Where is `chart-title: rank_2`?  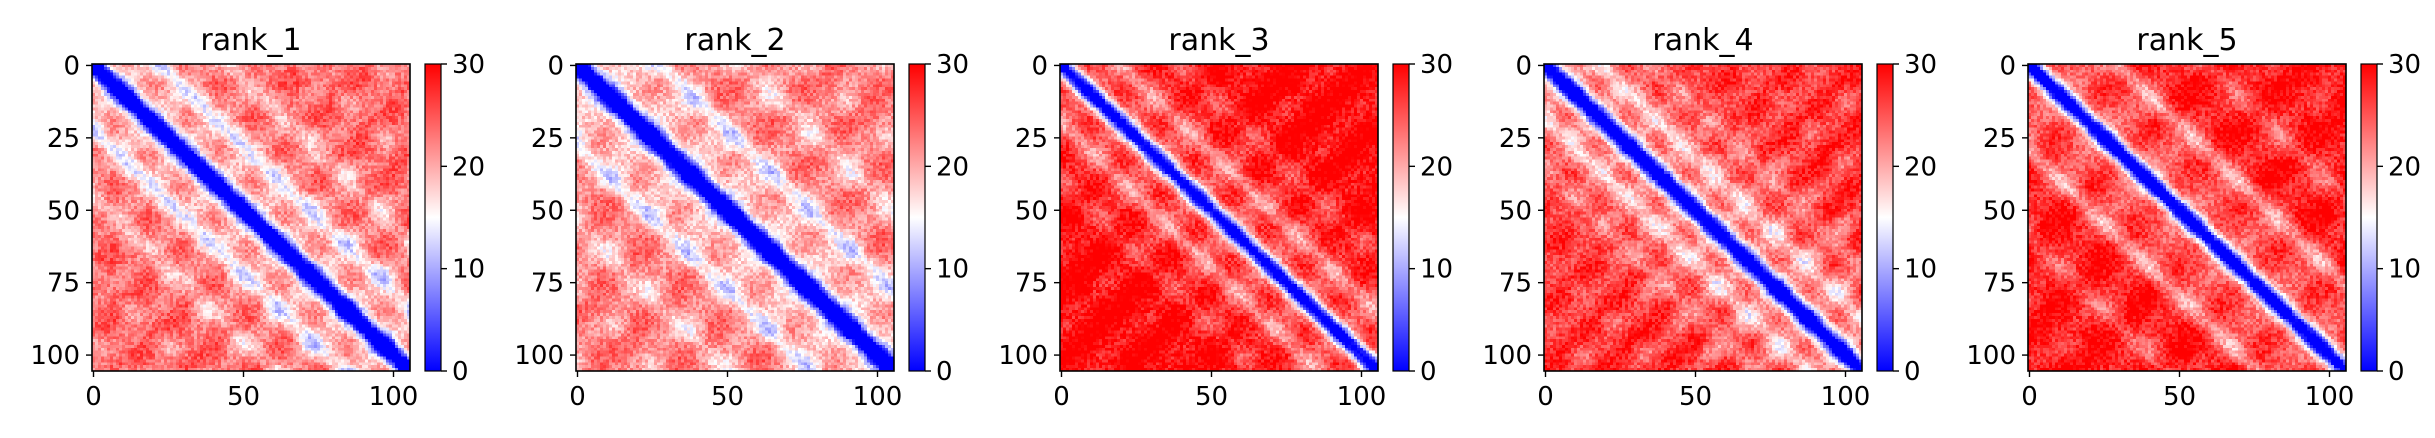
chart-title: rank_2 is located at coordinates (734, 40).